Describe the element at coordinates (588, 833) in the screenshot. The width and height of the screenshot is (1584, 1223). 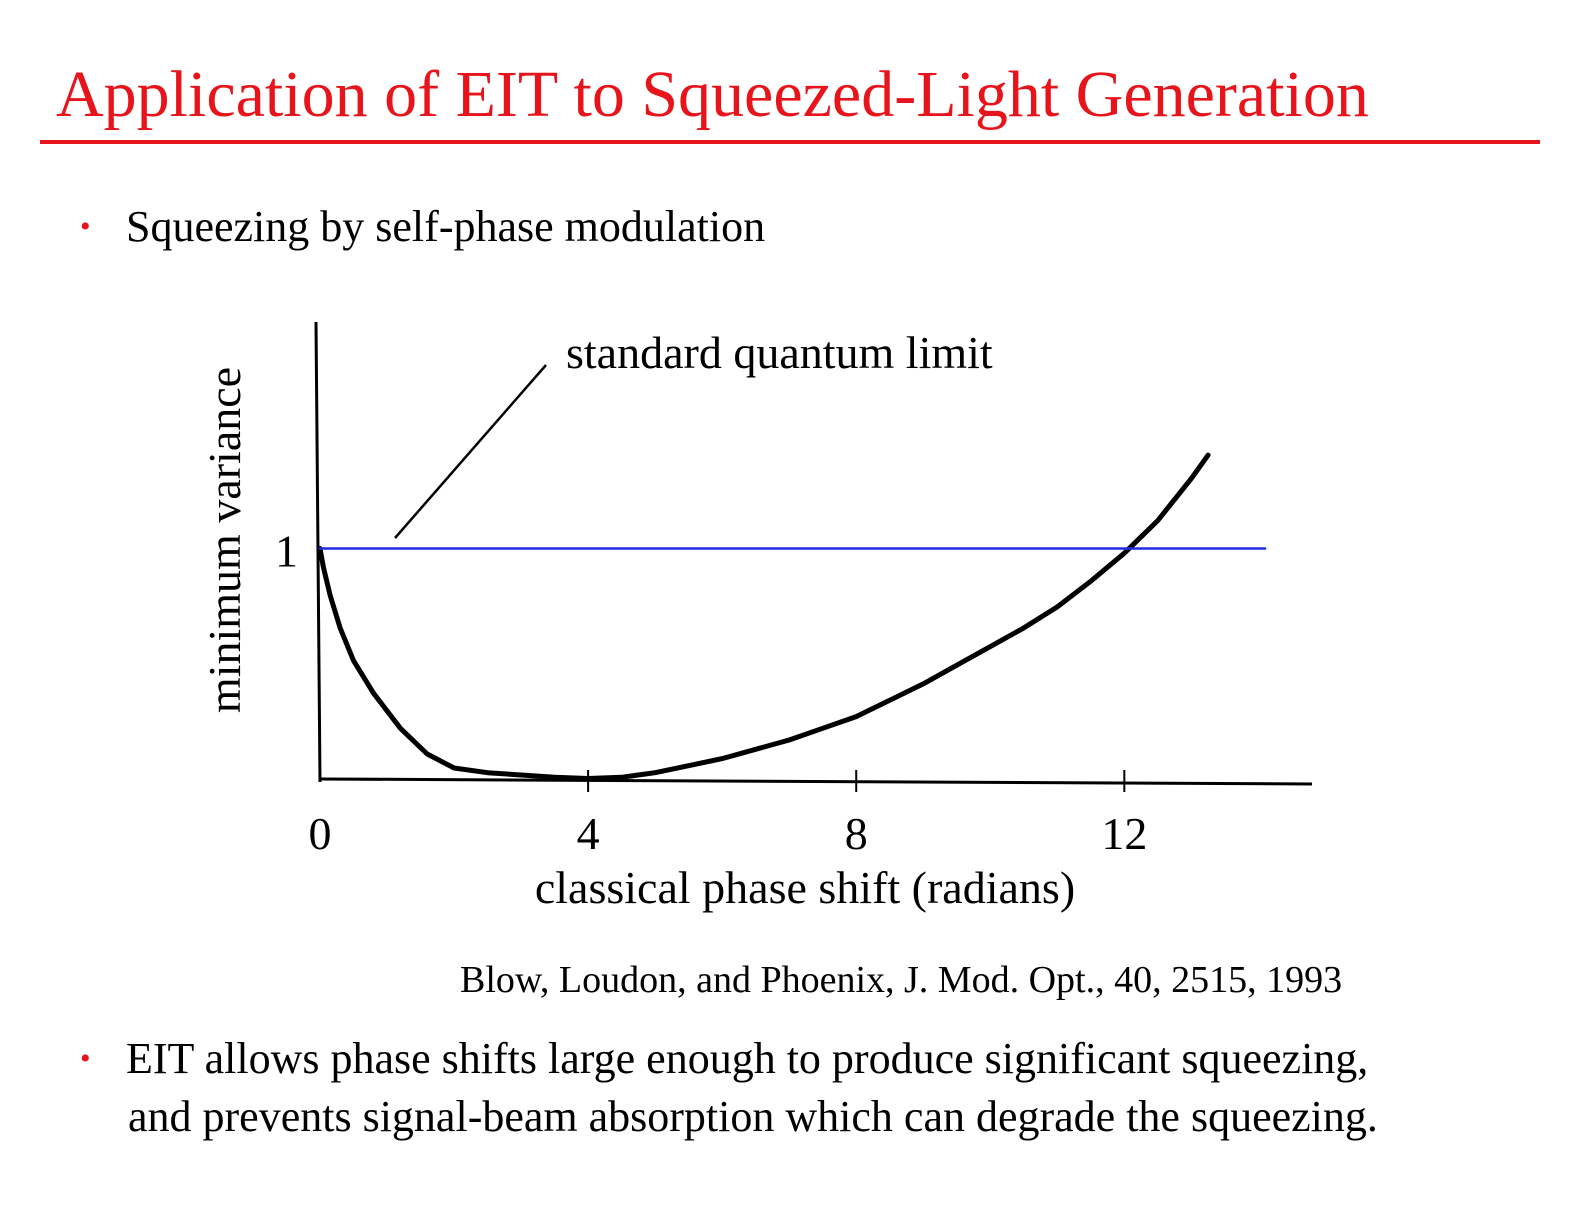
I see `x-tick-label: 4` at that location.